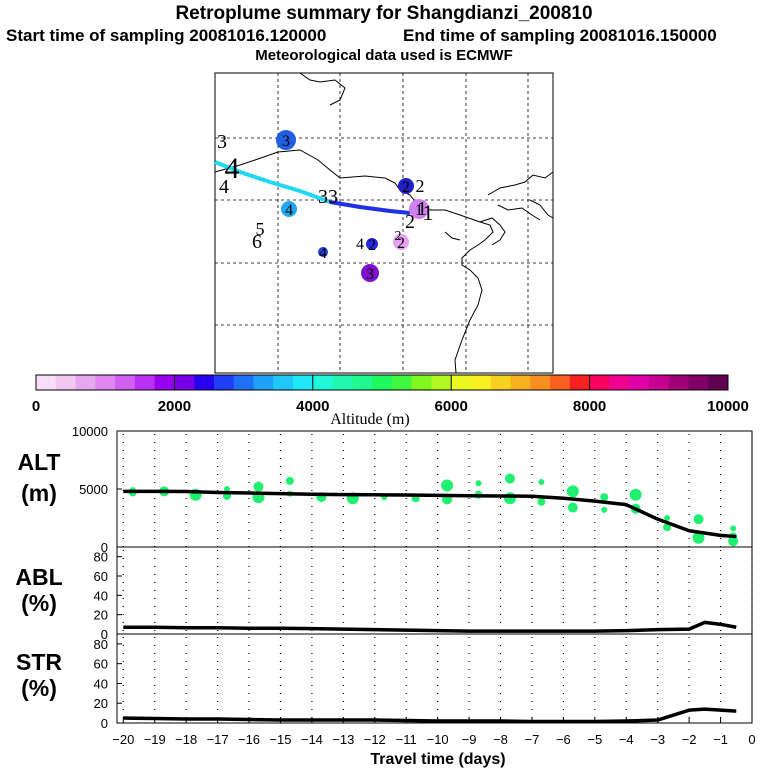 The image size is (768, 768). What do you see at coordinates (280, 739) in the screenshot?
I see `x-tick-label: −15` at bounding box center [280, 739].